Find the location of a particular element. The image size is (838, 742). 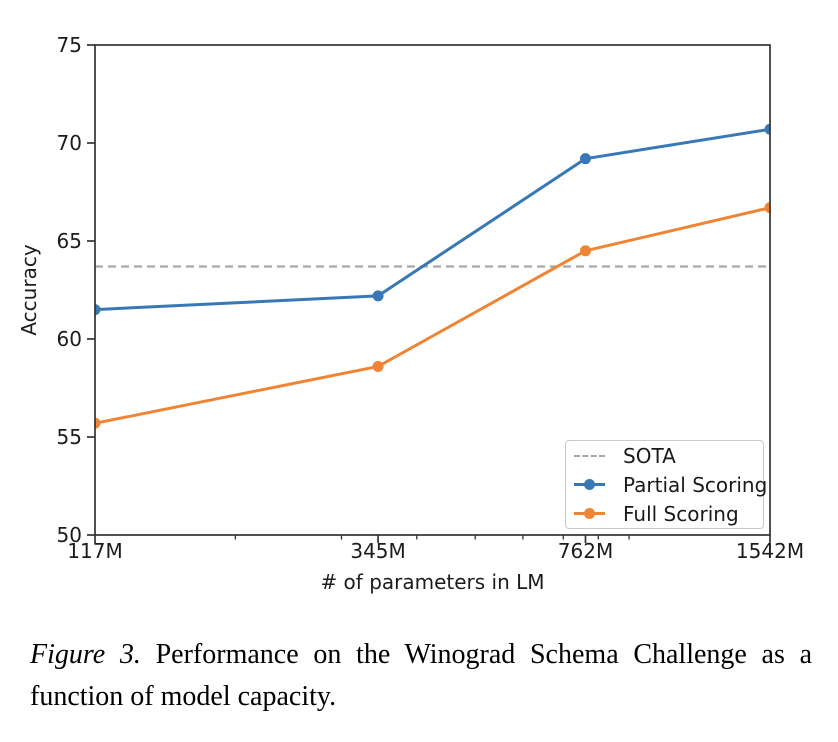

partial-scoring-marker-icon is located at coordinates (589, 484).